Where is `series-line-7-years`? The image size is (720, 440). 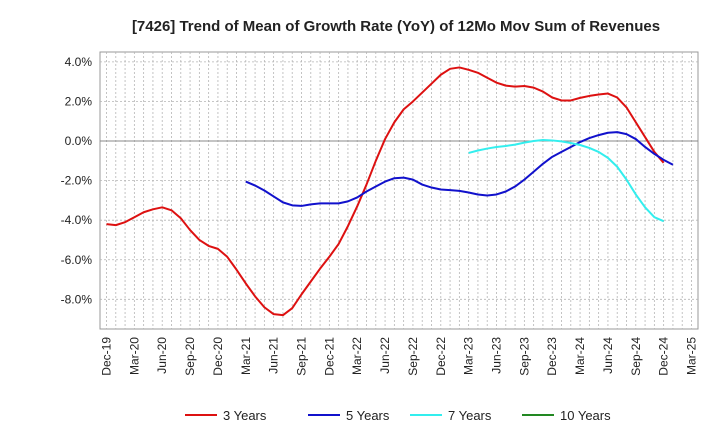 series-line-7-years is located at coordinates (566, 181).